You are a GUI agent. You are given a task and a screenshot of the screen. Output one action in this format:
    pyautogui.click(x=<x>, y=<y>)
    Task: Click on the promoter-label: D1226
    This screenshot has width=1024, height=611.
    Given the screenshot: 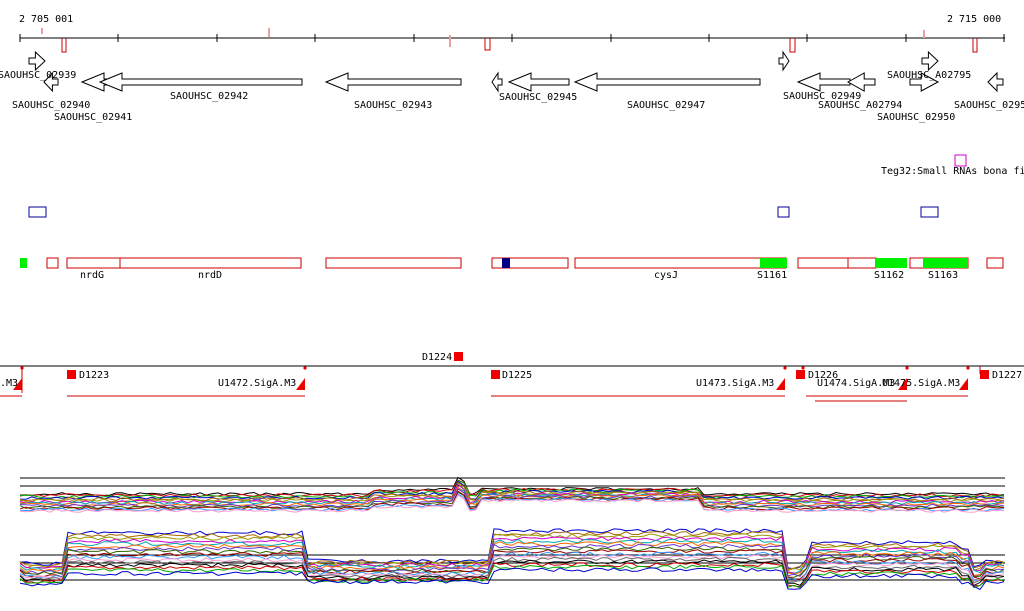 What is the action you would take?
    pyautogui.click(x=823, y=375)
    